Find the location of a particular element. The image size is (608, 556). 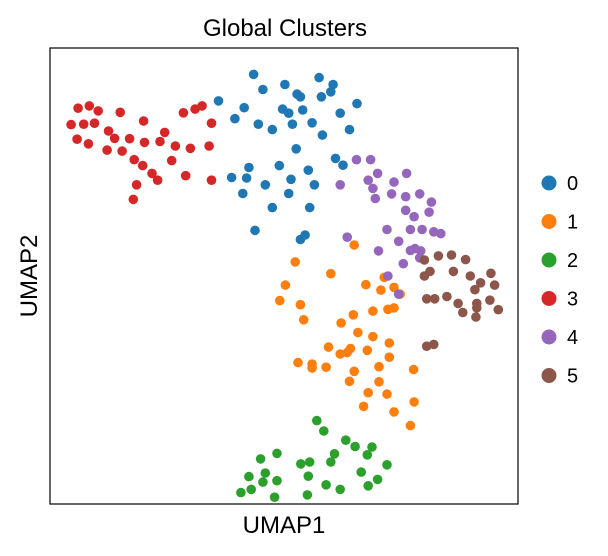

legend-item-cluster-0: 0 is located at coordinates (559, 184).